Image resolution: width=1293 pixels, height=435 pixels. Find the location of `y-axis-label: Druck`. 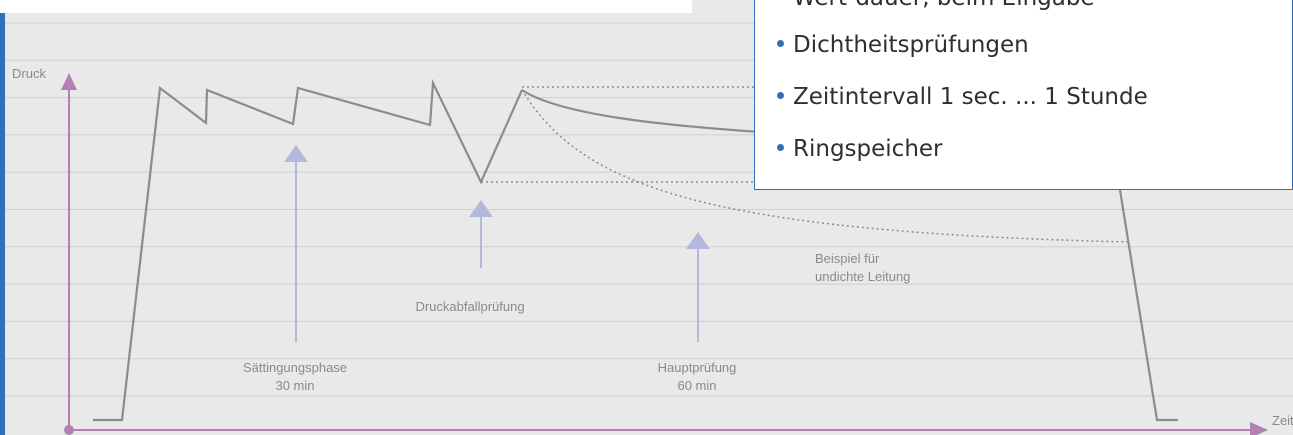

y-axis-label: Druck is located at coordinates (29, 73).